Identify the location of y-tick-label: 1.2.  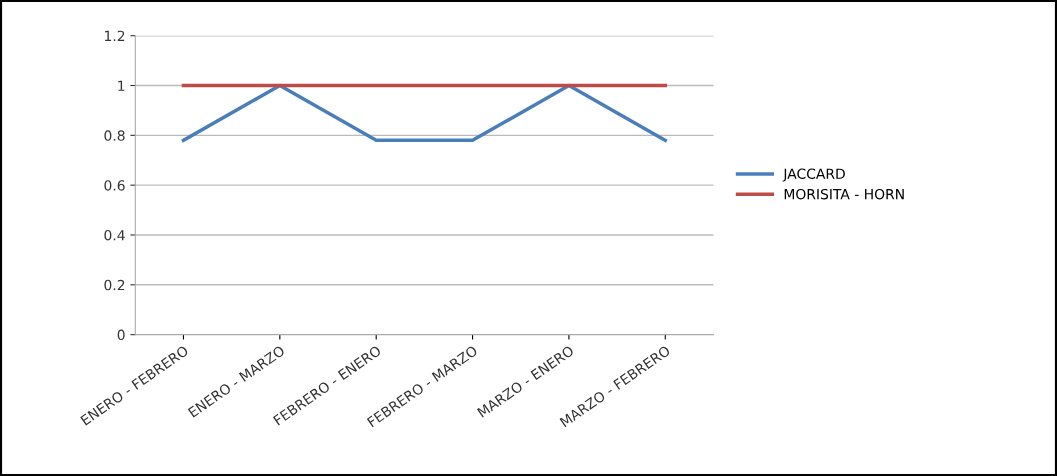
(115, 35).